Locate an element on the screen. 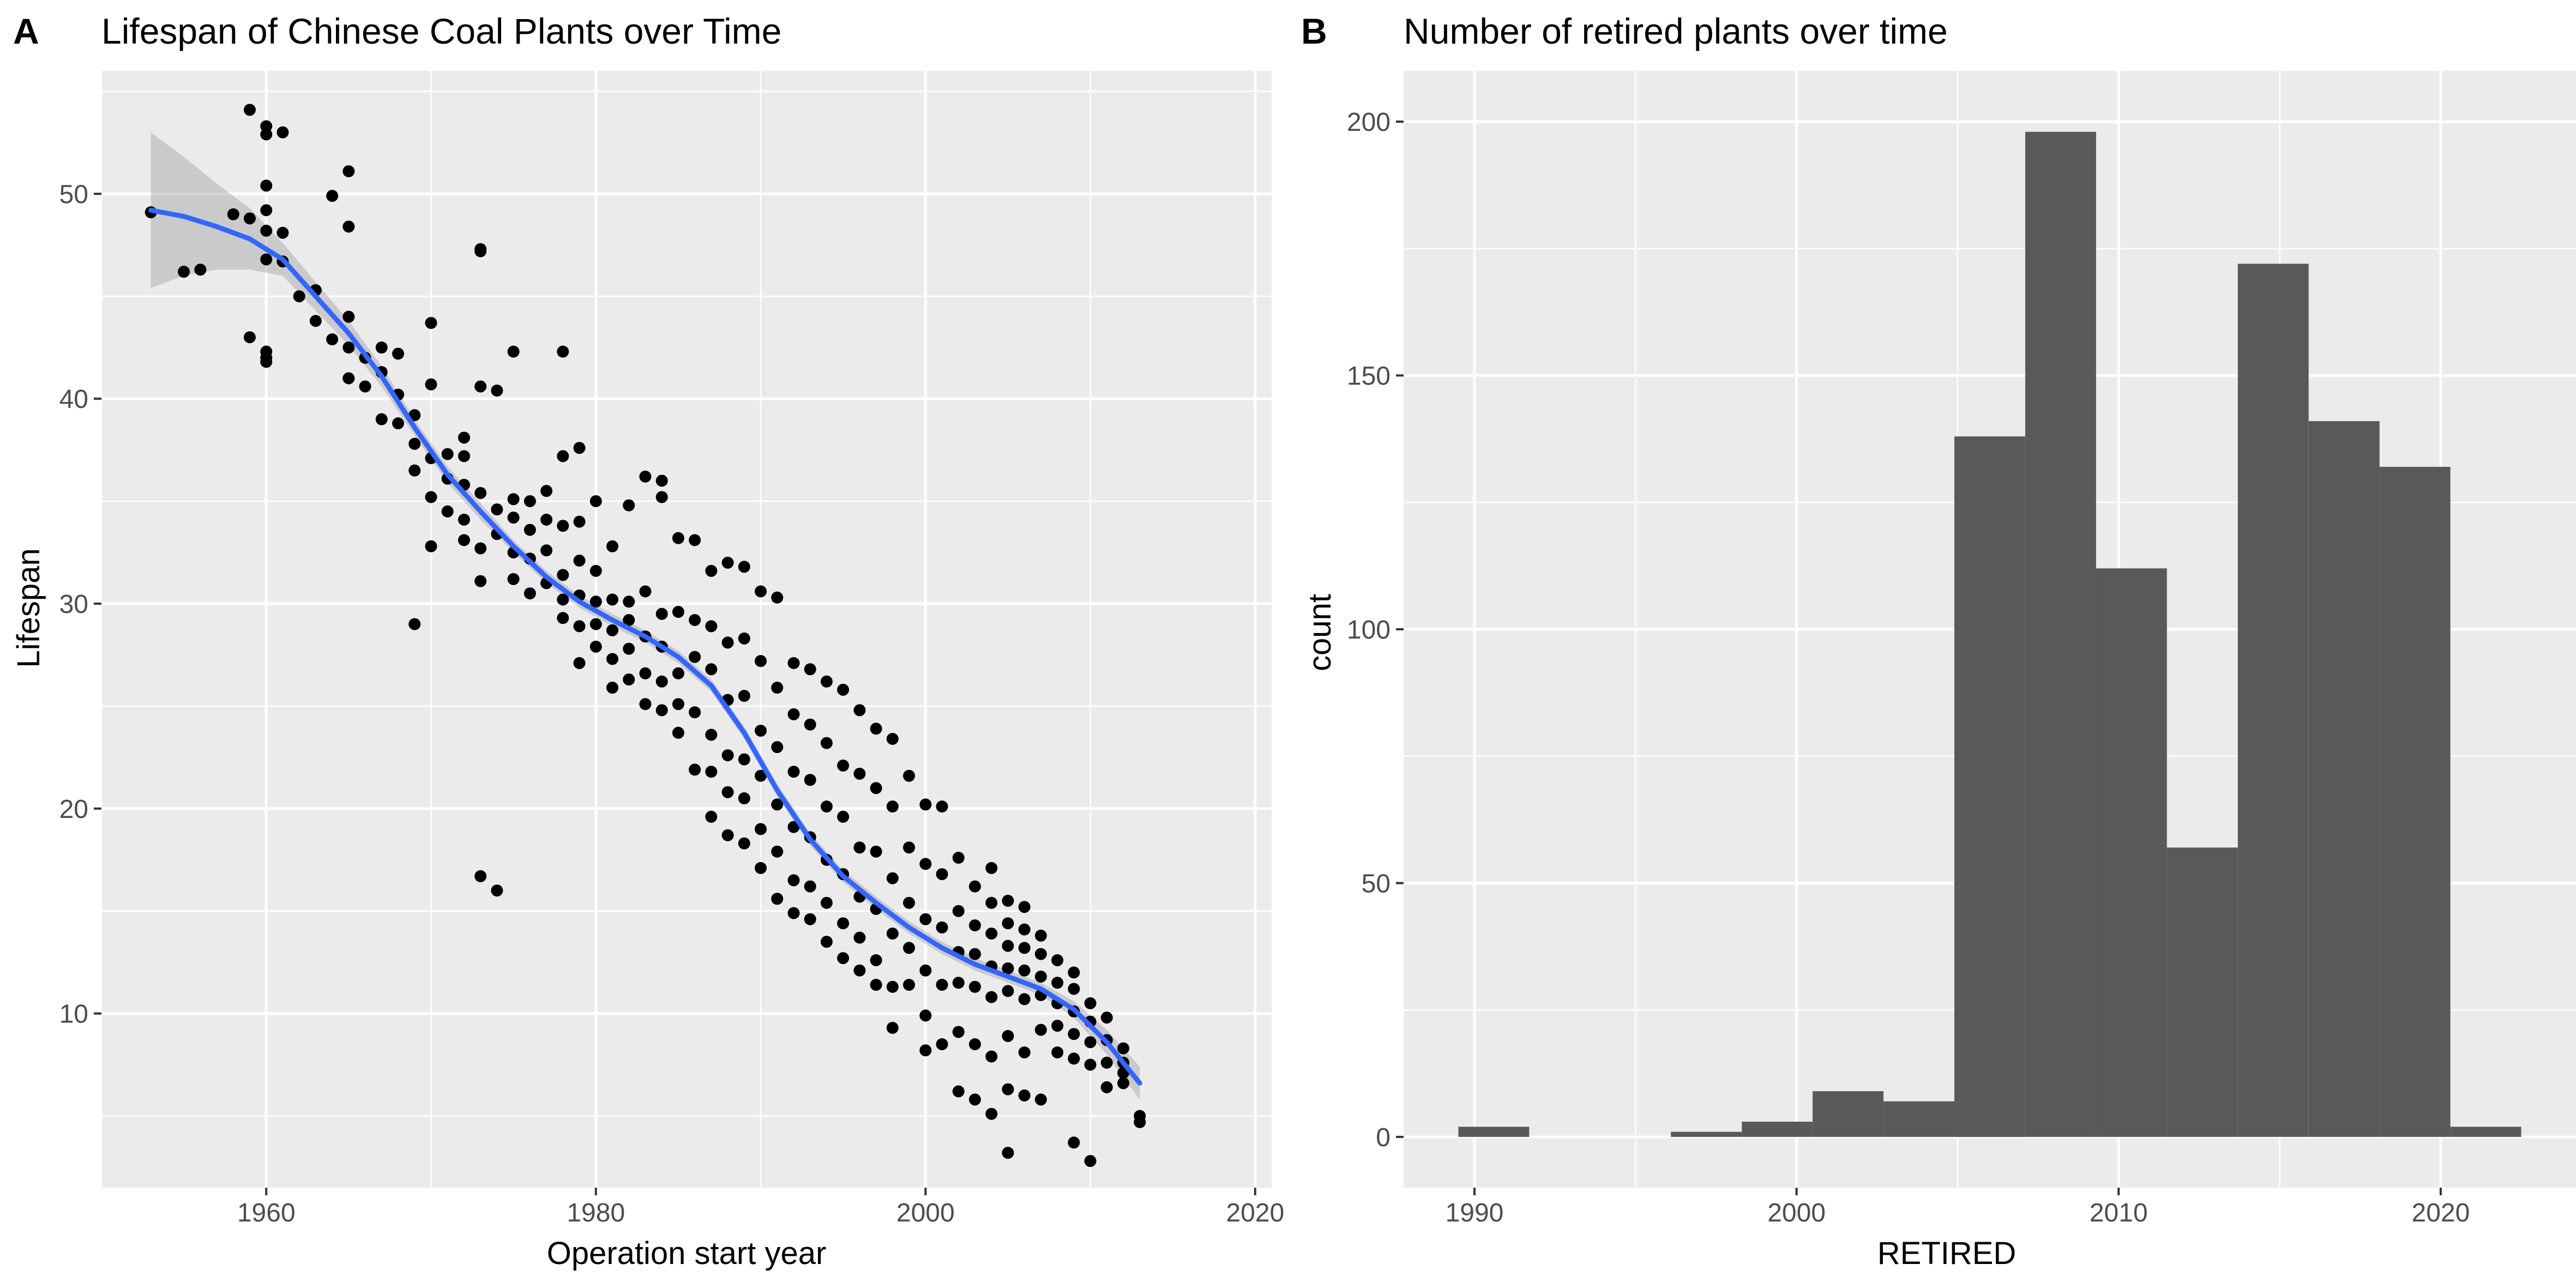  y-tick-label: 200 is located at coordinates (1369, 122).